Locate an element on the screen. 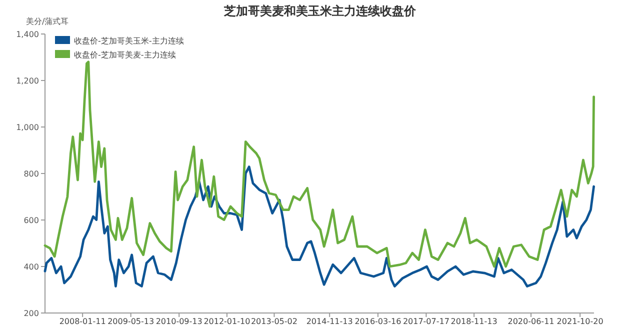  legend-label: 收盘价-芝加哥美玉米-主力连续 is located at coordinates (129, 41).